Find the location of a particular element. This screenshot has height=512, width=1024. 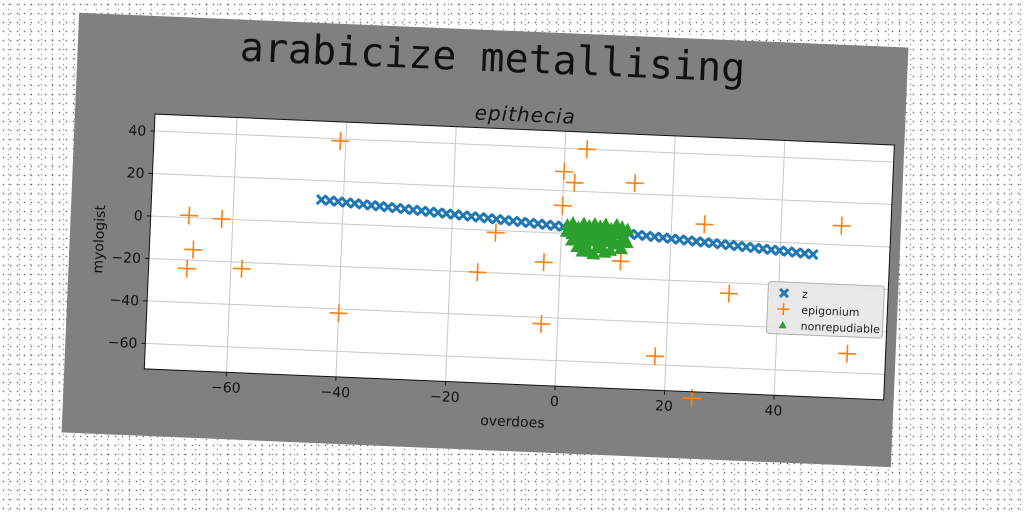

x-tick-label: 40 is located at coordinates (773, 411).